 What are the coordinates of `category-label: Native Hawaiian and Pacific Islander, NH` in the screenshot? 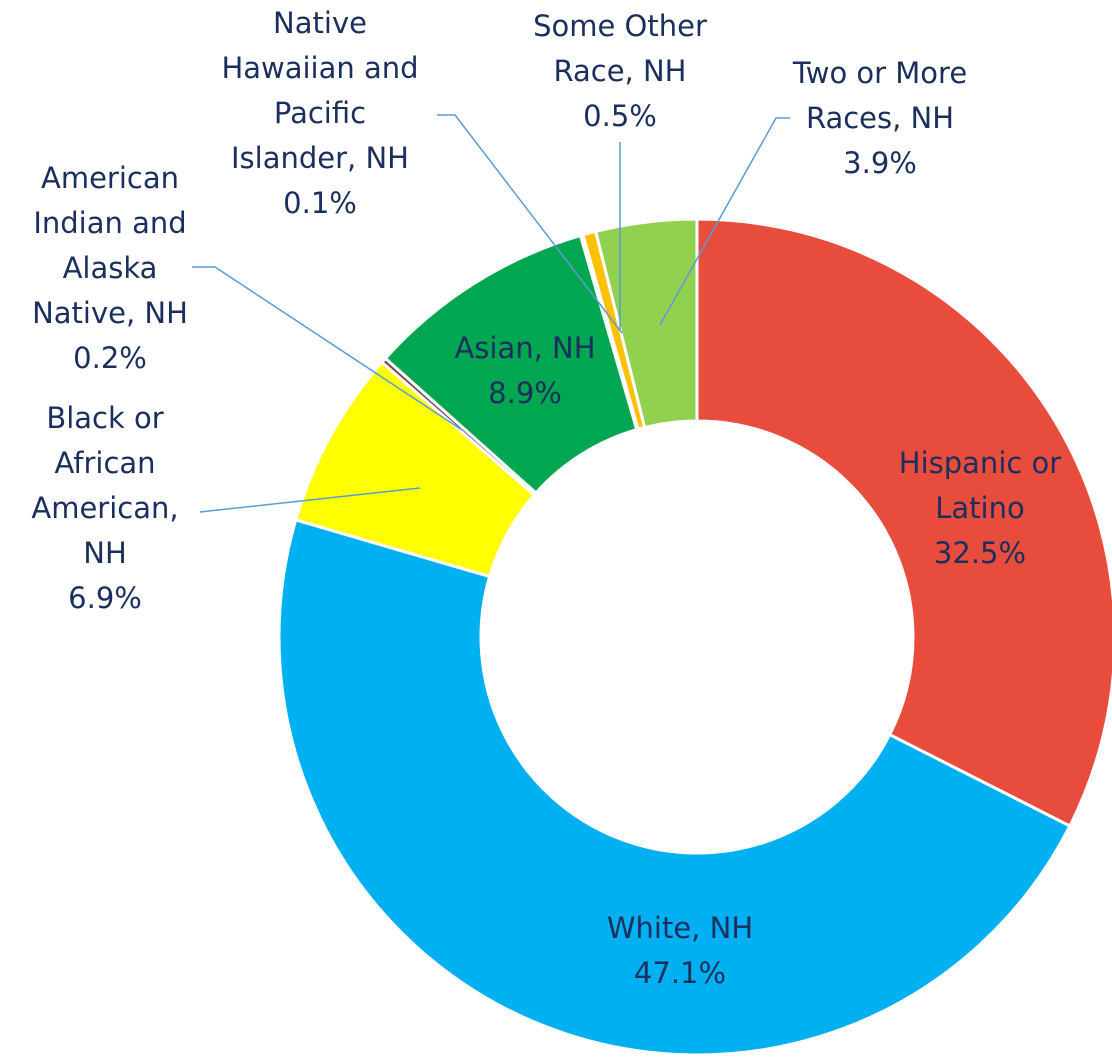 It's located at (319, 90).